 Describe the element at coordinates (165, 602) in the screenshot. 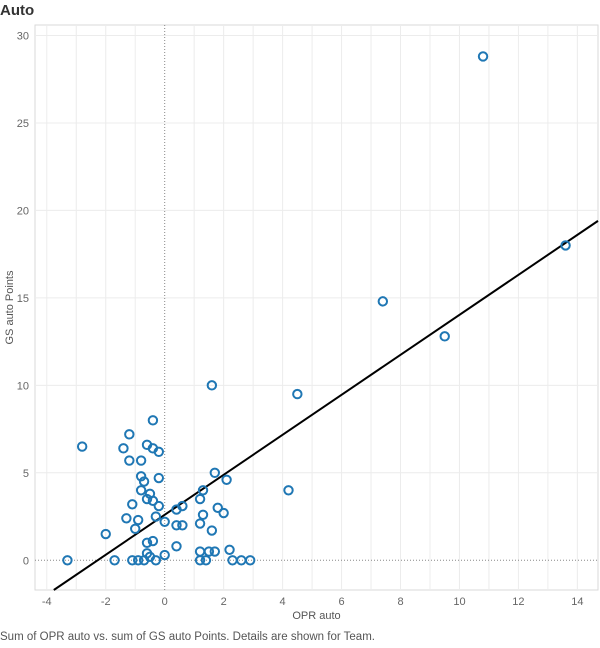

I see `x-tick-label: 0` at that location.